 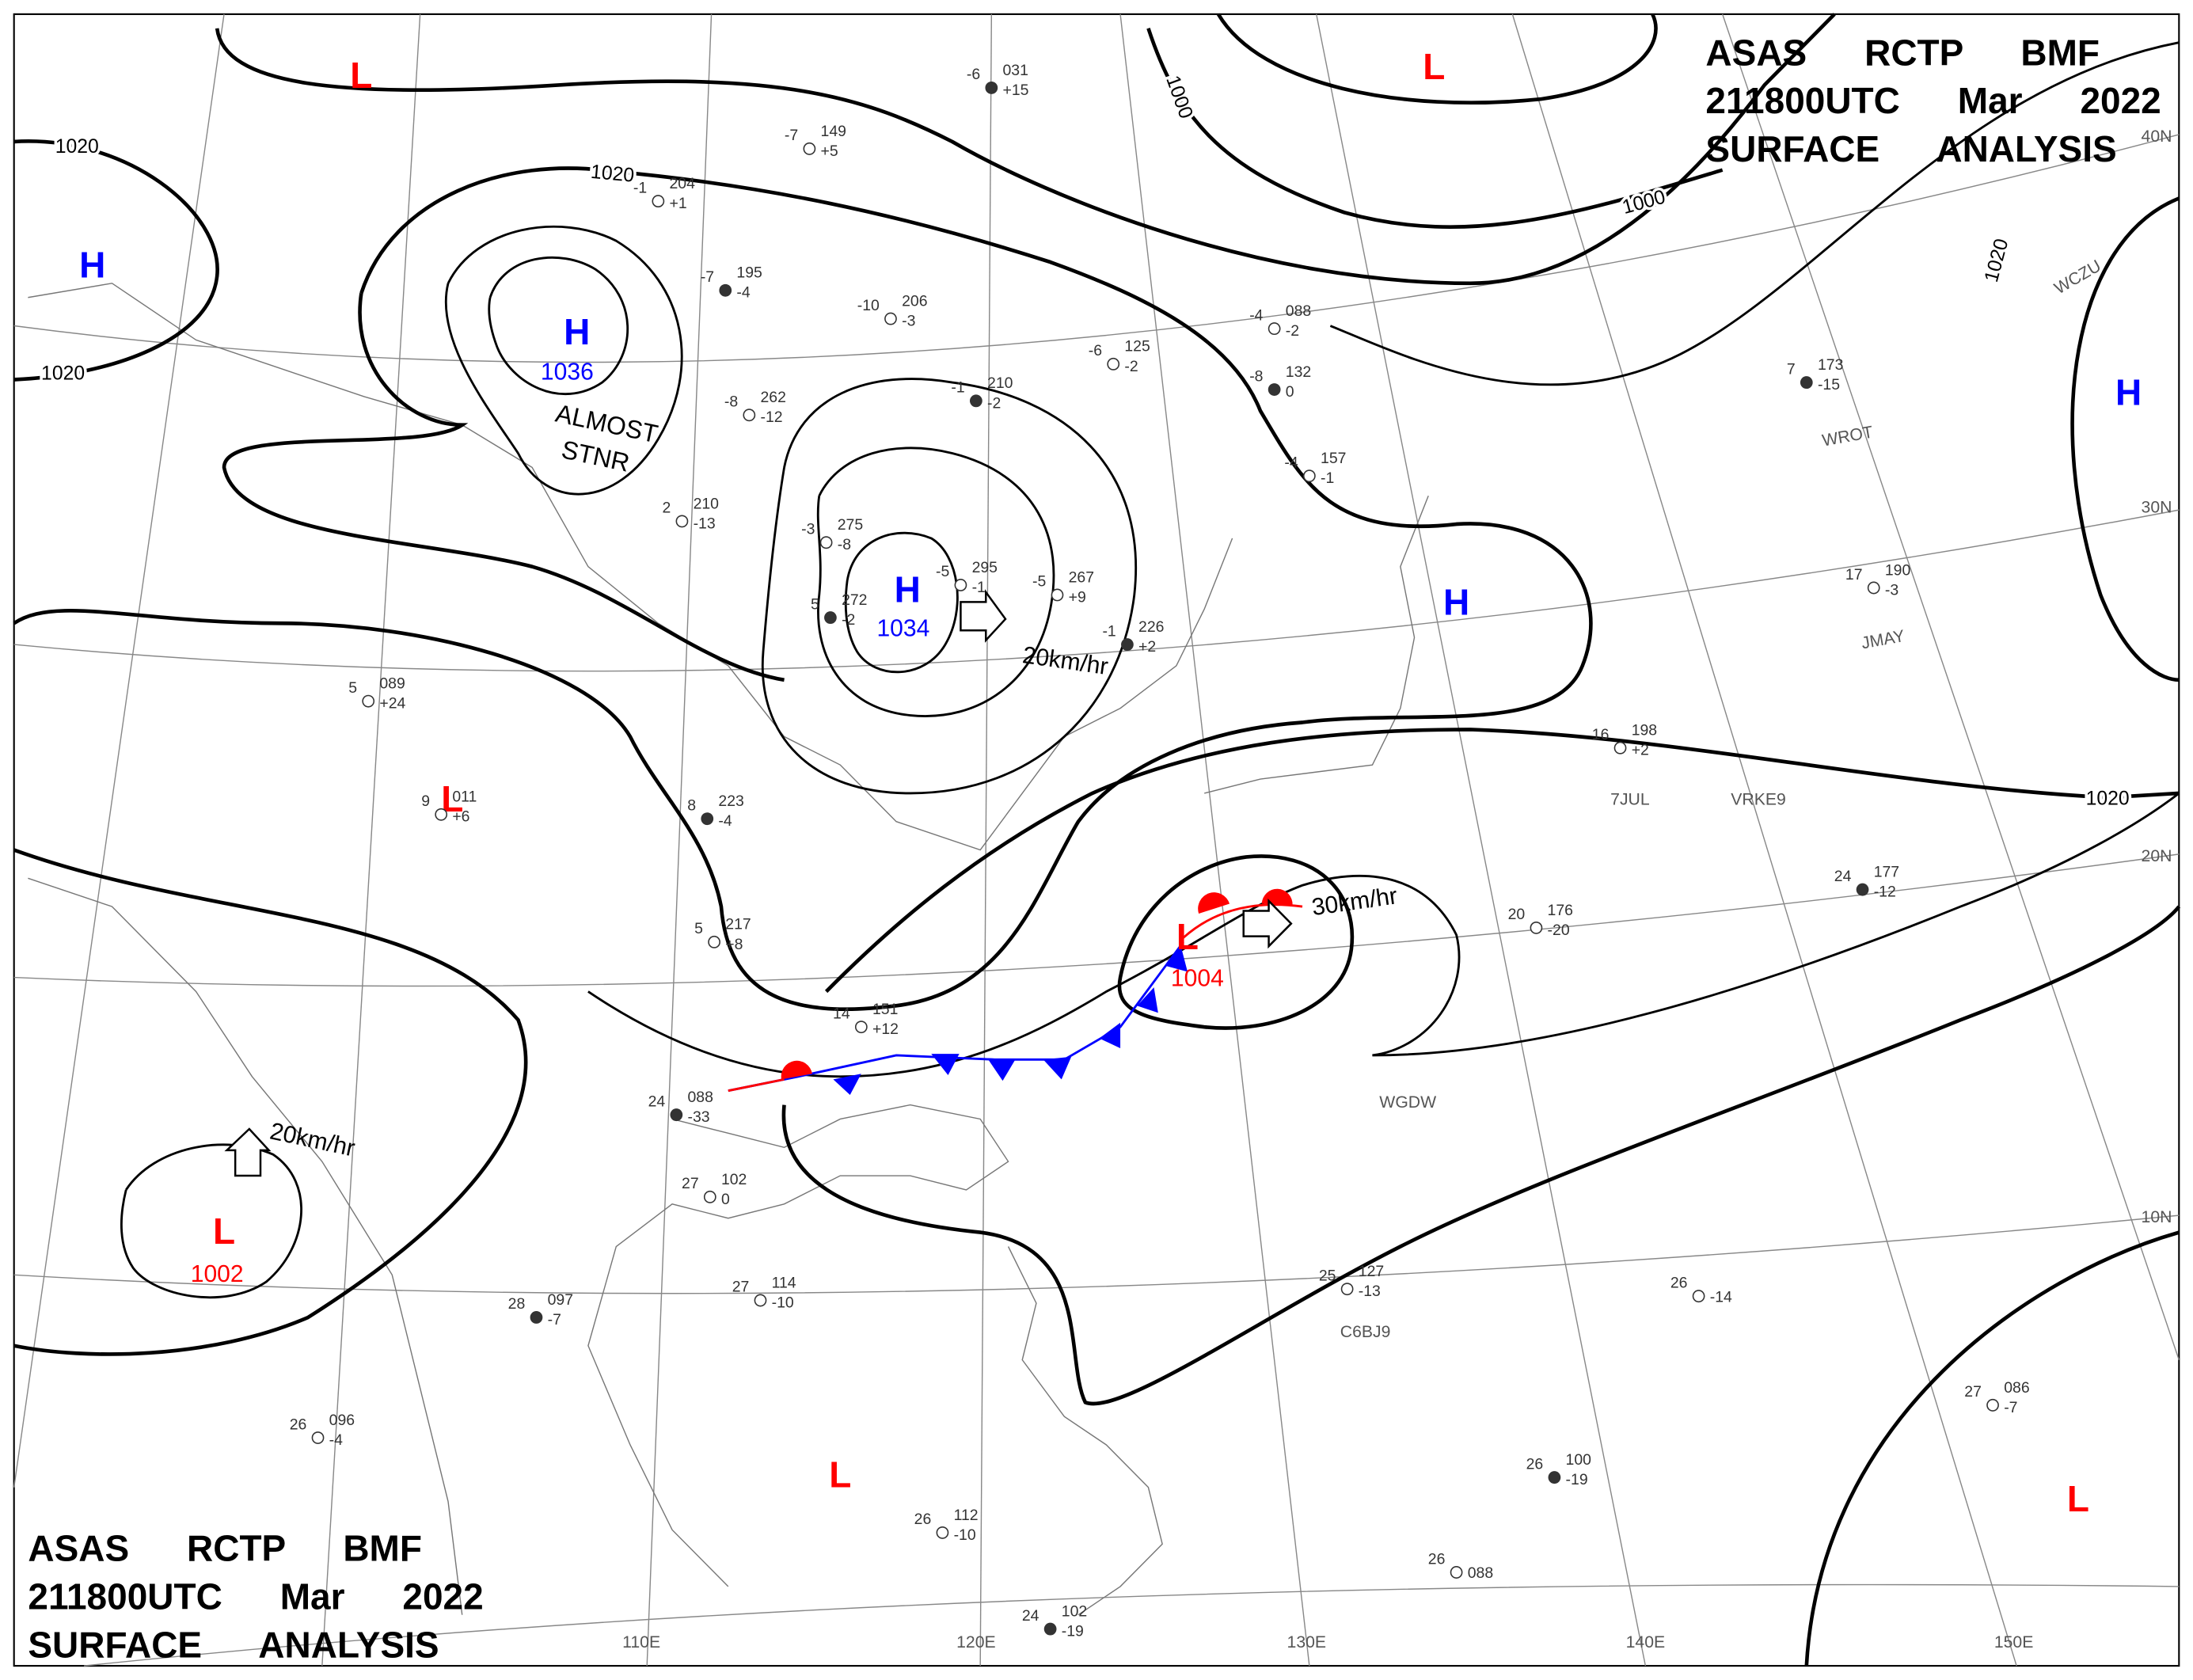 I want to click on station-pressure: 151, so click(x=885, y=1009).